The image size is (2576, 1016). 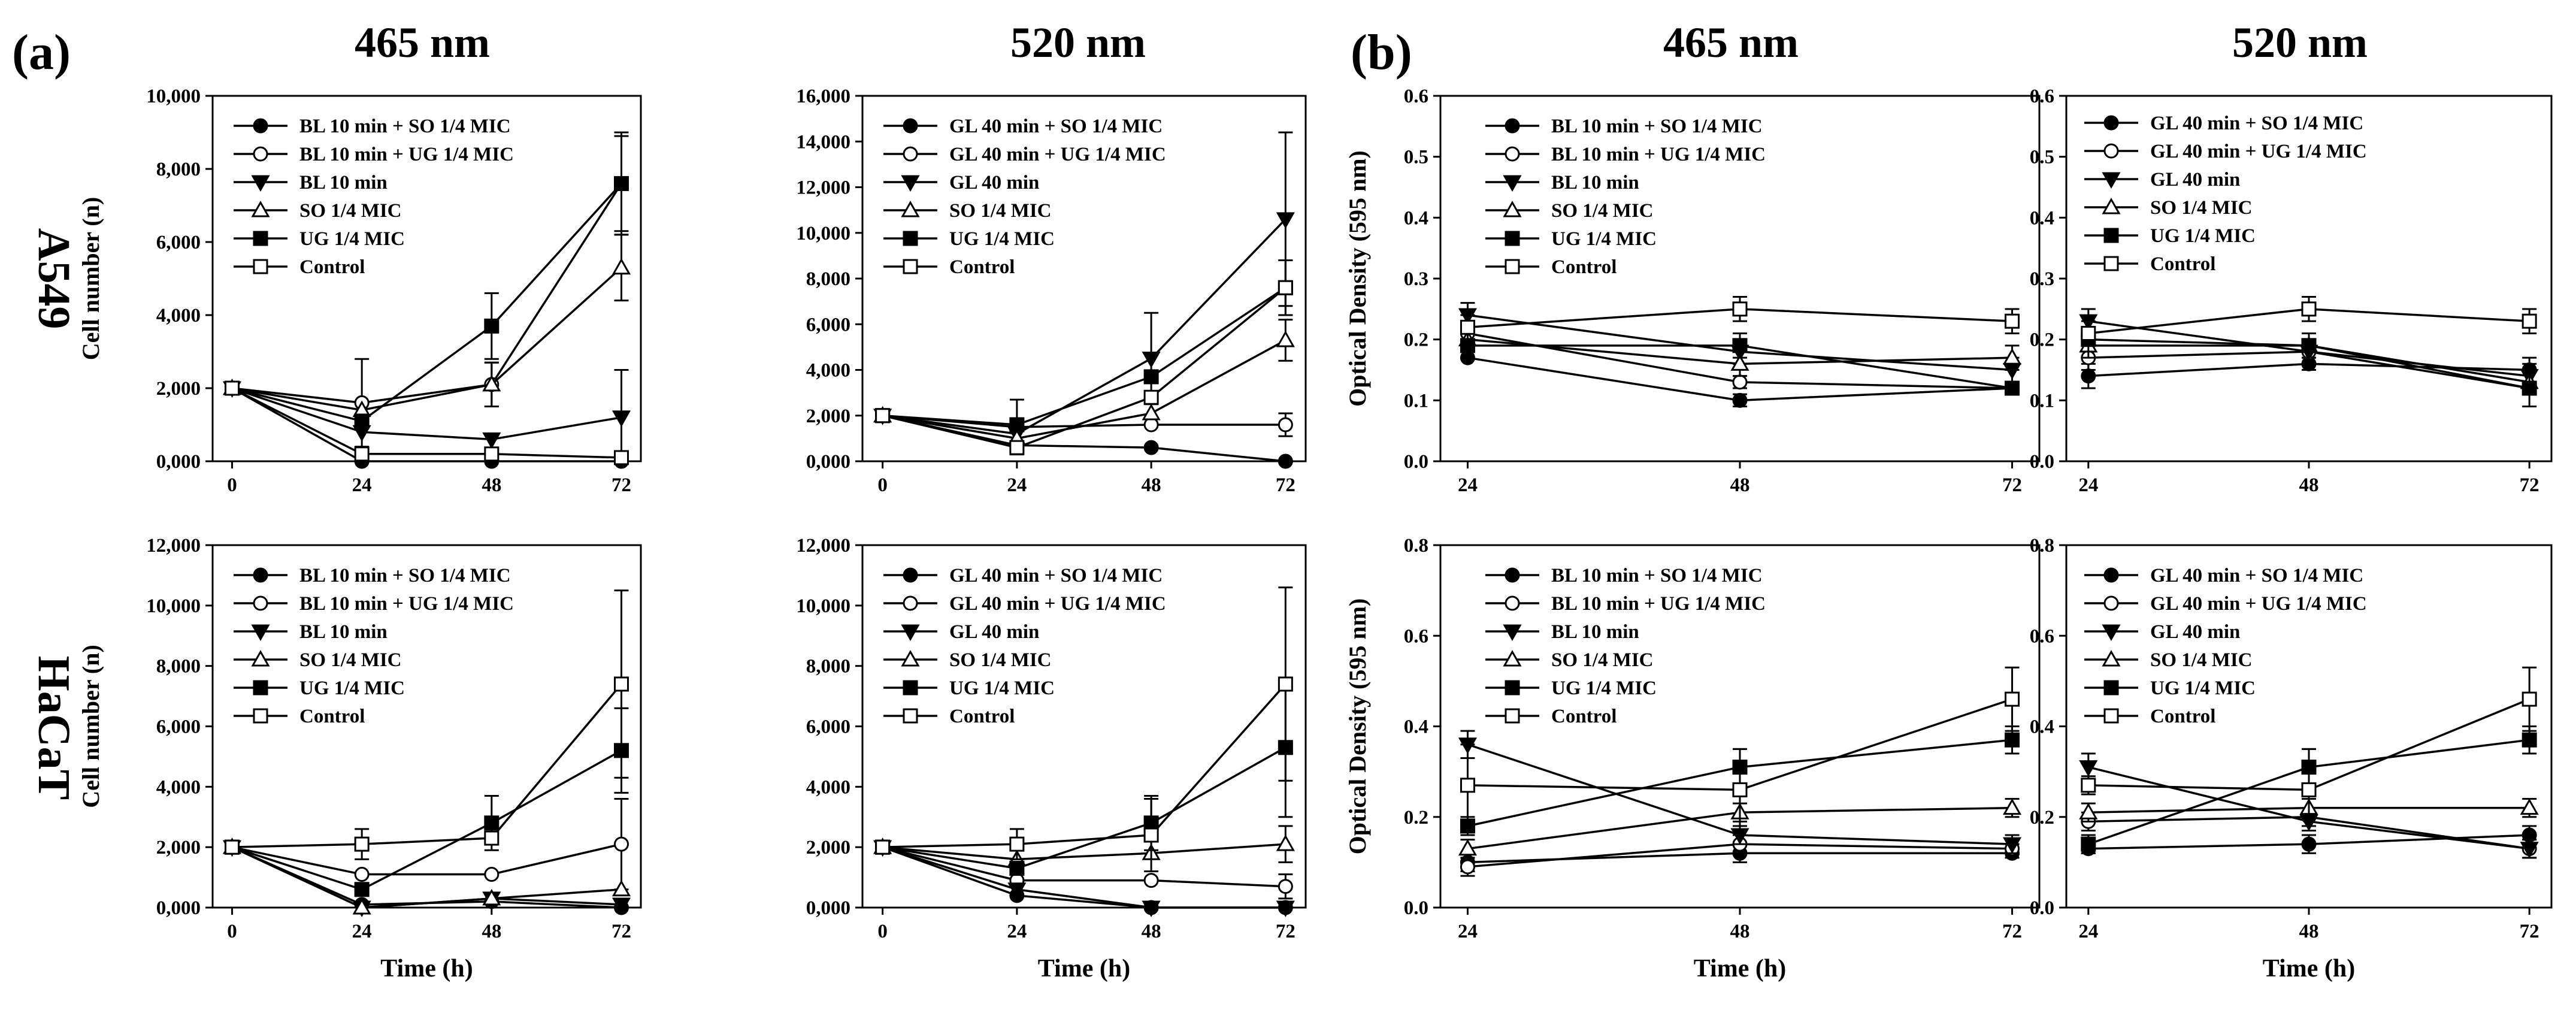 What do you see at coordinates (823, 142) in the screenshot?
I see `y-tick-label: 14,000` at bounding box center [823, 142].